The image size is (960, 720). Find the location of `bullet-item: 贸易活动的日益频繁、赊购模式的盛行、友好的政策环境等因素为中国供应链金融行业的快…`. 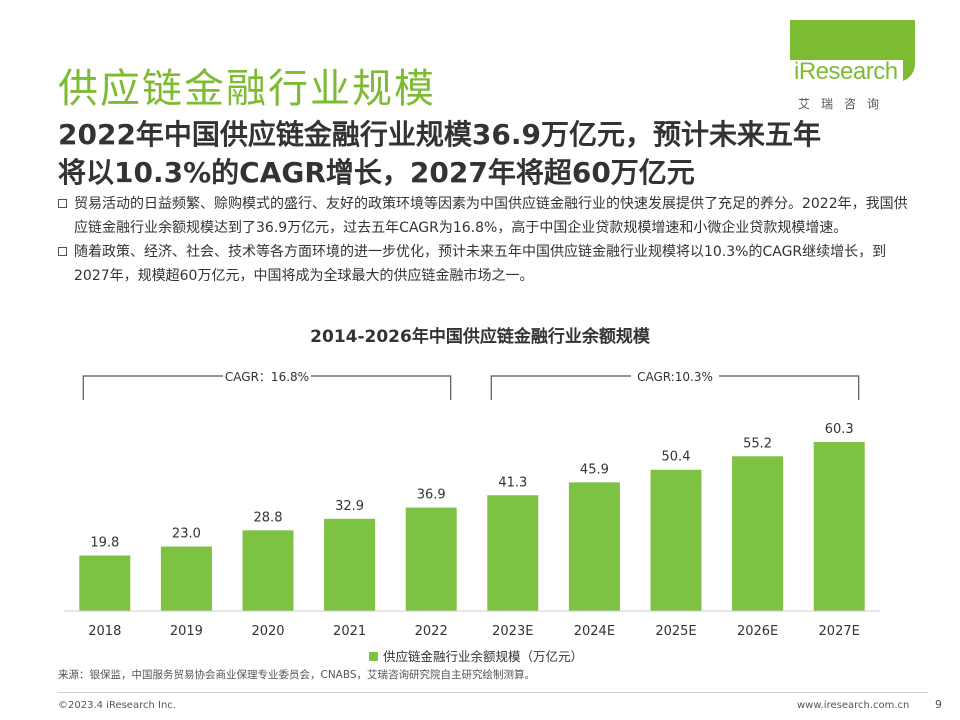

bullet-item: 贸易活动的日益频繁、赊购模式的盛行、友好的政策环境等因素为中国供应链金融行业的快… is located at coordinates (488, 216).